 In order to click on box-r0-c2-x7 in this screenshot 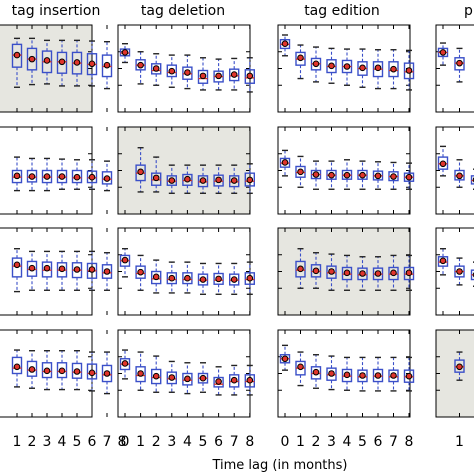, I will do `click(393, 69)`.